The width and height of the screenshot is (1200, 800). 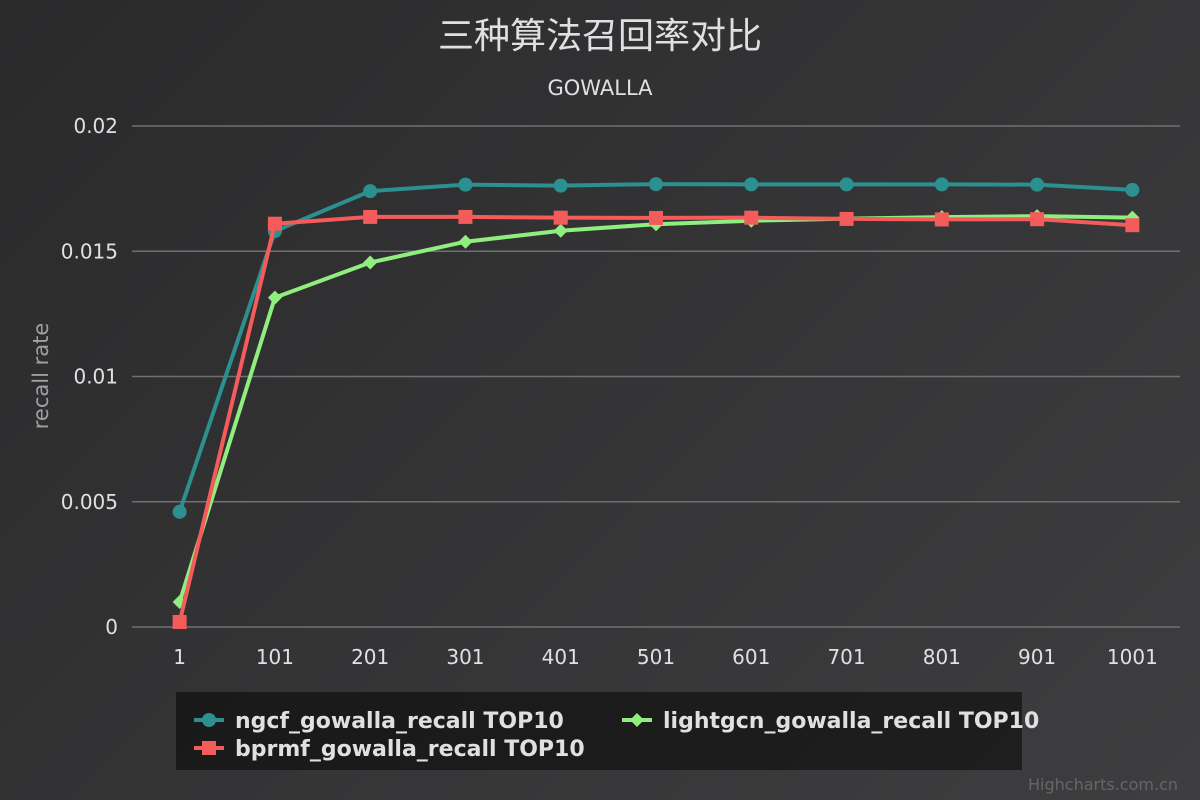 What do you see at coordinates (465, 657) in the screenshot?
I see `x-tick-label: 301` at bounding box center [465, 657].